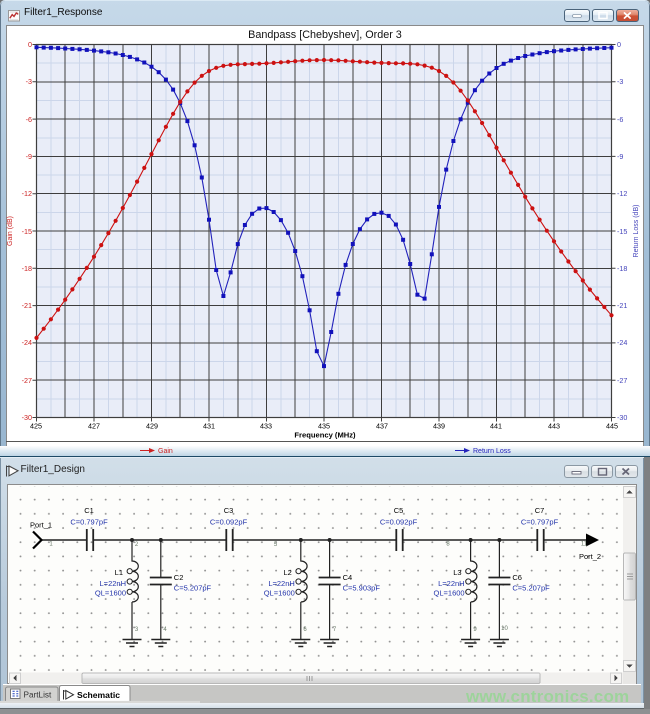 The image size is (650, 714). Describe the element at coordinates (584, 545) in the screenshot. I see `svg-text: 11` at that location.